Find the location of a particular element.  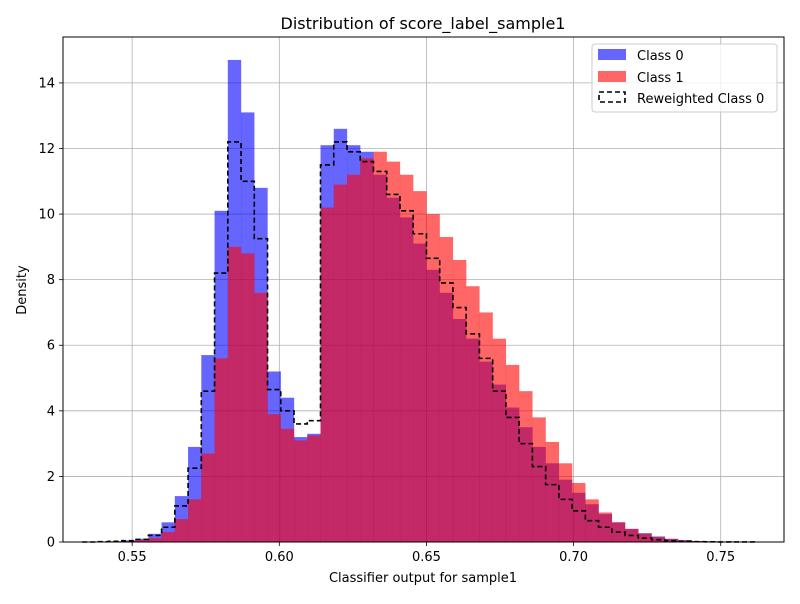

y-tick-label-1: 2 is located at coordinates (51, 477).